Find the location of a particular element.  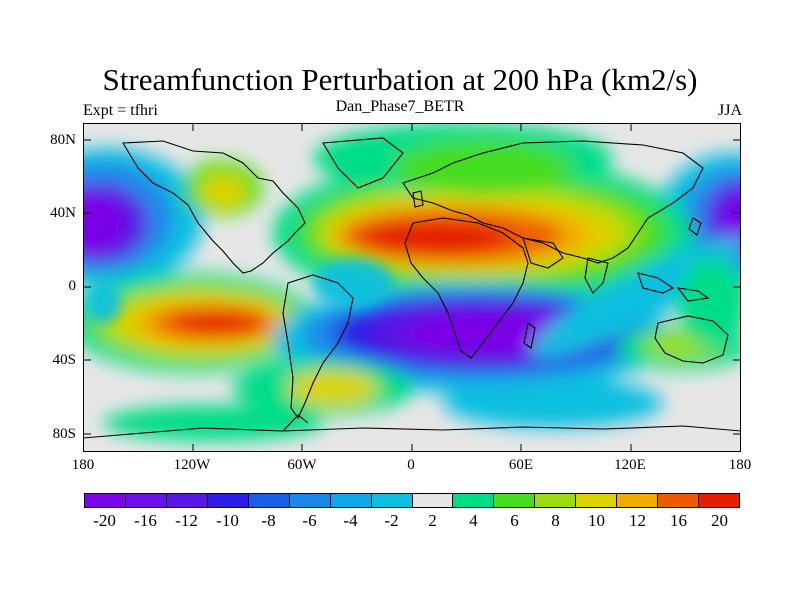

lon-label-120e: 120E is located at coordinates (630, 465).